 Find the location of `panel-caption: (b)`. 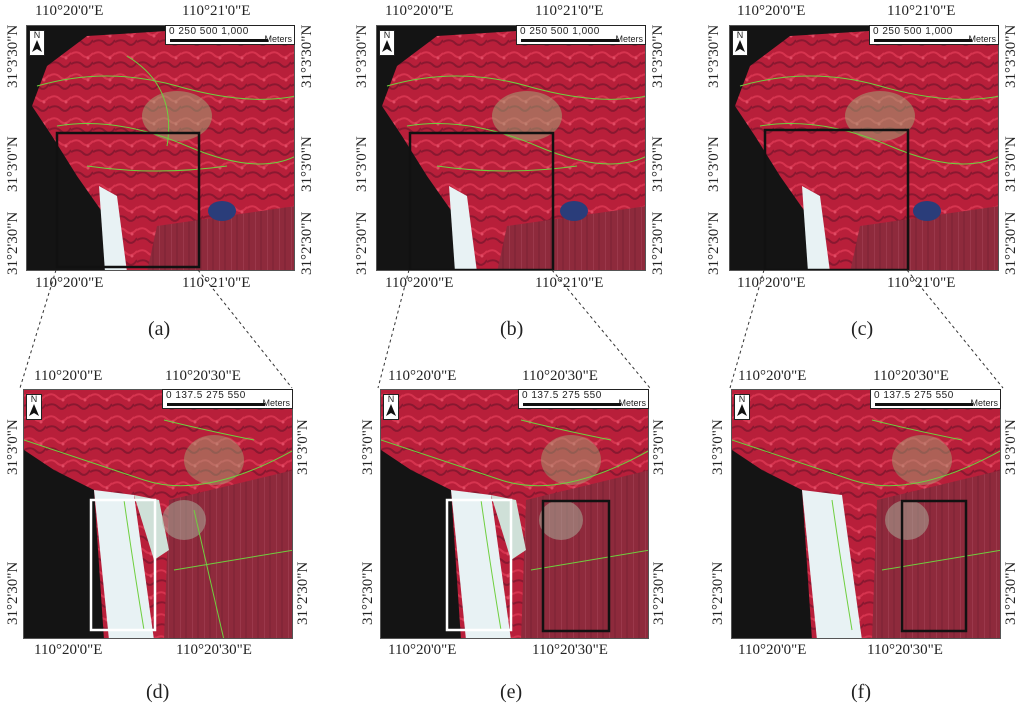

panel-caption: (b) is located at coordinates (512, 329).